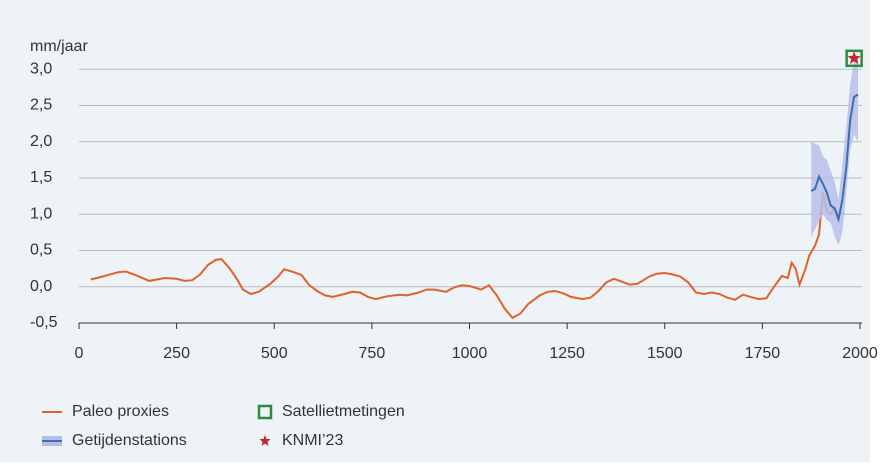  I want to click on y-tick-label: 1,5, so click(41, 177).